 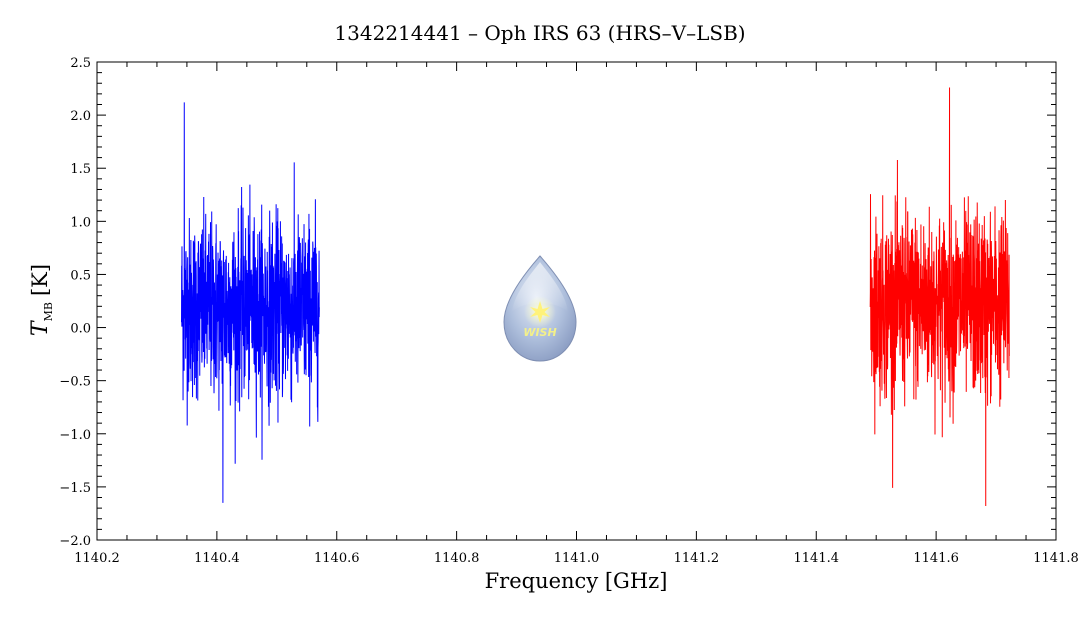 I want to click on y-axis-label-symbol: T, so click(x=40, y=327).